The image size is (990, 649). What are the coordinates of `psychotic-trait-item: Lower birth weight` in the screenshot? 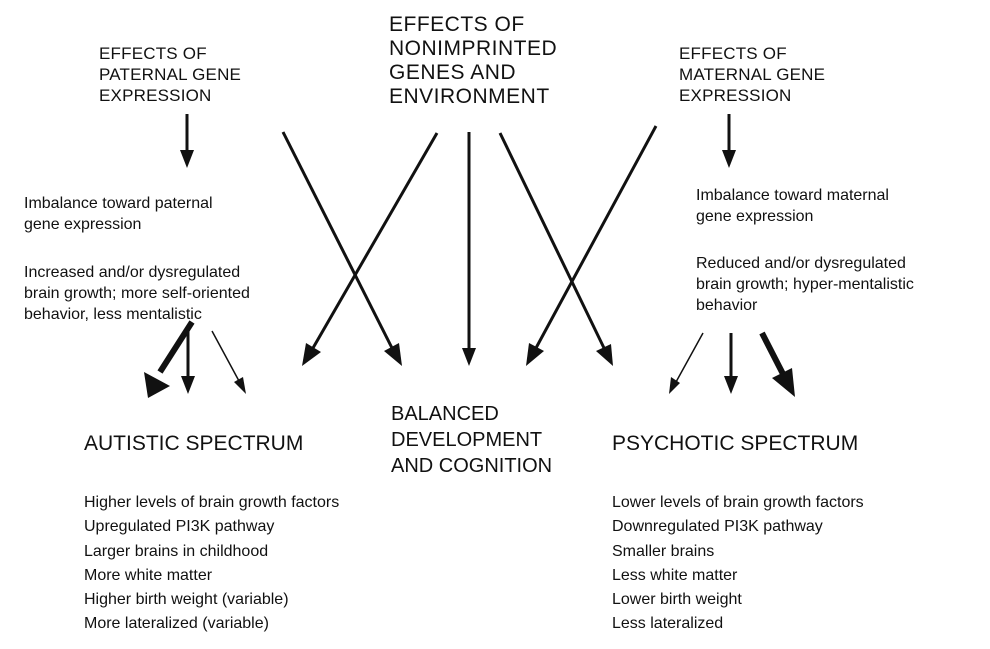 It's located at (677, 600).